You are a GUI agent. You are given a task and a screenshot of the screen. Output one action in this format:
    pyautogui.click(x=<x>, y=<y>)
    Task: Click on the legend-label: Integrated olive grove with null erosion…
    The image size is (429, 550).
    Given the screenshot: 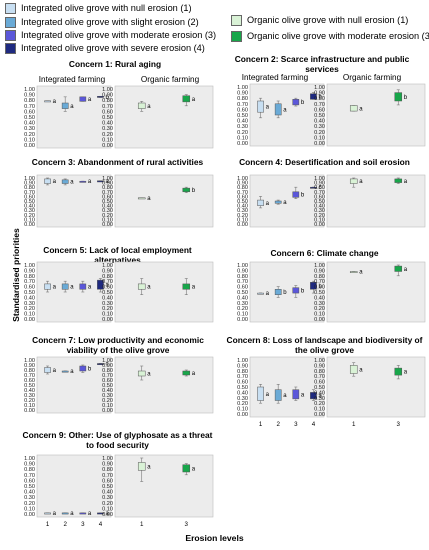 What is the action you would take?
    pyautogui.click(x=106, y=8)
    